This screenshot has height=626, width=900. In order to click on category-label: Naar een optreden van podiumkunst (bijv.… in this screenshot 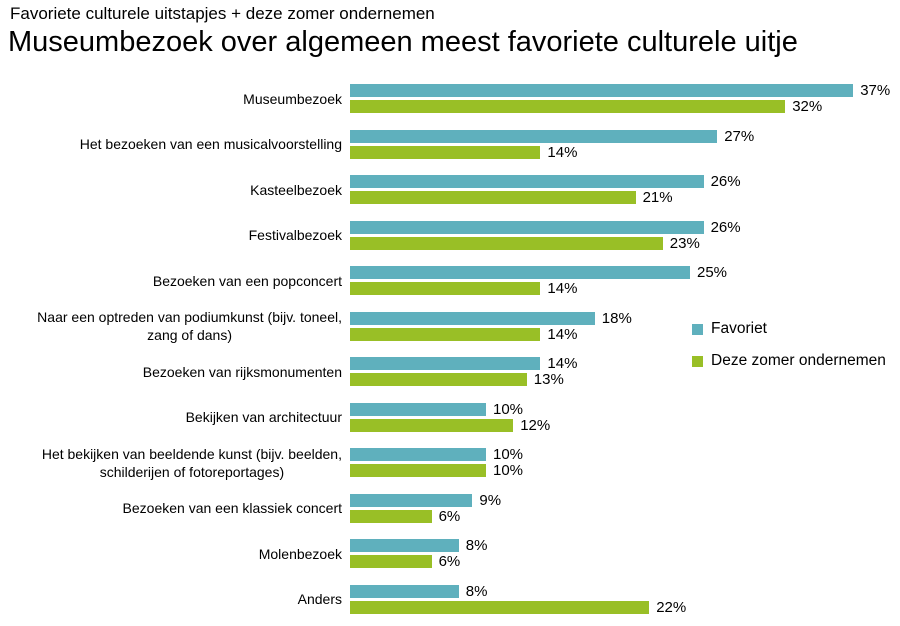, I will do `click(175, 326)`.